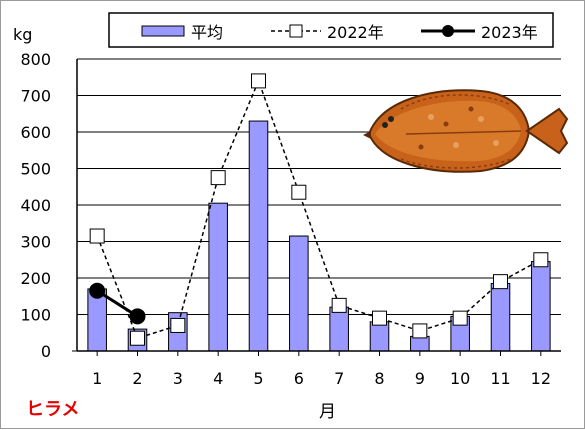 Image resolution: width=585 pixels, height=430 pixels. Describe the element at coordinates (420, 378) in the screenshot. I see `x-tick-label: 9` at that location.